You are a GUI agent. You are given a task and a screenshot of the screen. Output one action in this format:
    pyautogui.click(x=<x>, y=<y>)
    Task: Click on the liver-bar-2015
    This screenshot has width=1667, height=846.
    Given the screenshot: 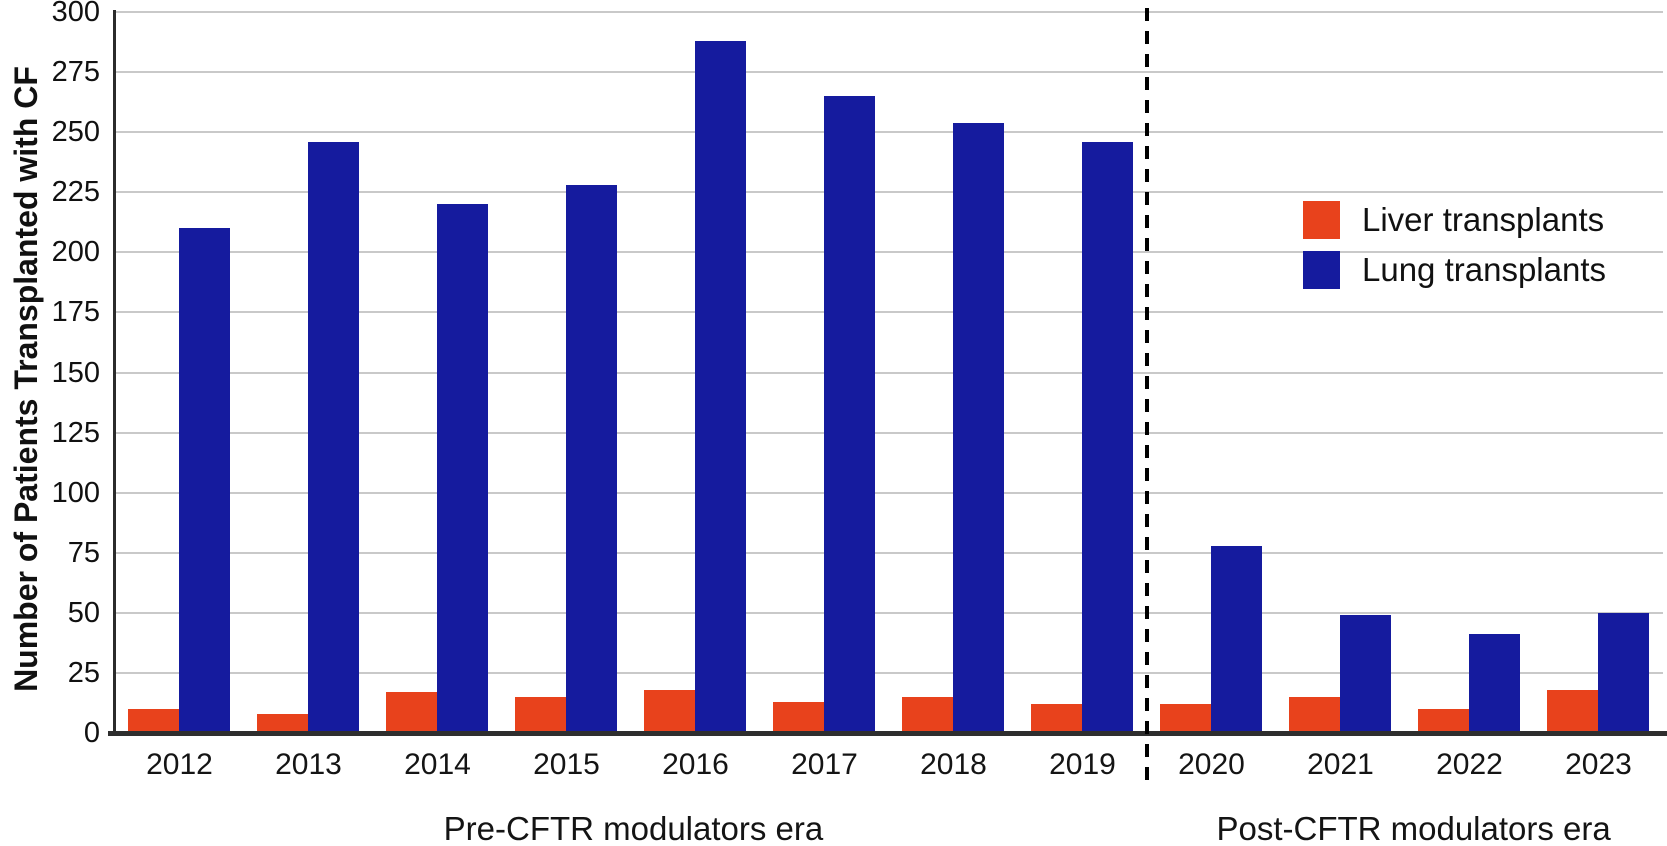 What is the action you would take?
    pyautogui.click(x=540, y=714)
    